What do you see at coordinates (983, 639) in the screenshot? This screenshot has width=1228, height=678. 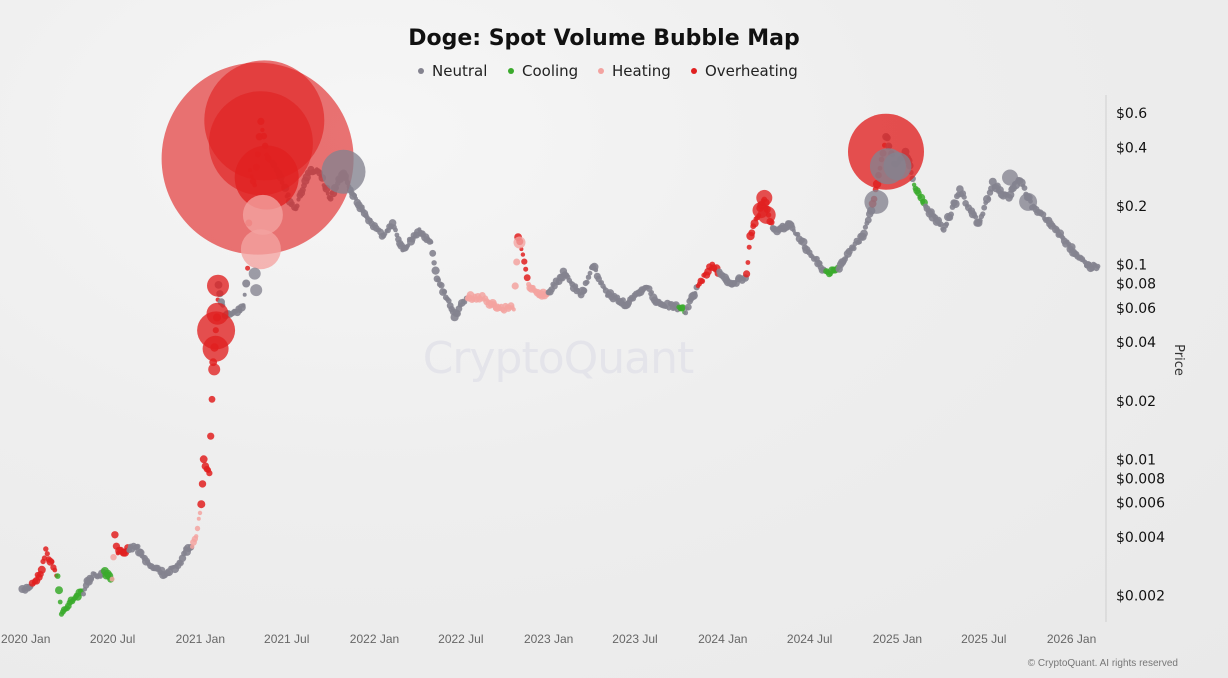 I see `x-tick-label: 2025 Jul` at bounding box center [983, 639].